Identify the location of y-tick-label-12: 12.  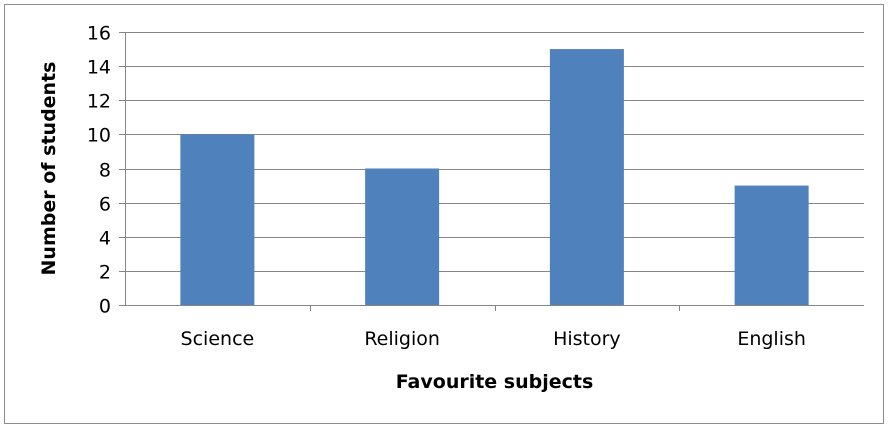
(99, 102).